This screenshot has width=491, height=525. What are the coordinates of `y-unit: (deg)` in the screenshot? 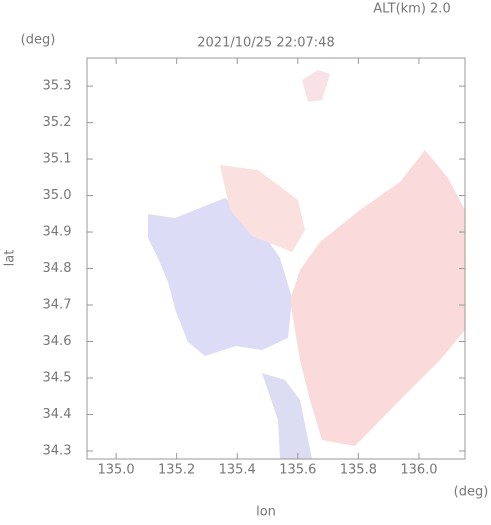 It's located at (38, 40).